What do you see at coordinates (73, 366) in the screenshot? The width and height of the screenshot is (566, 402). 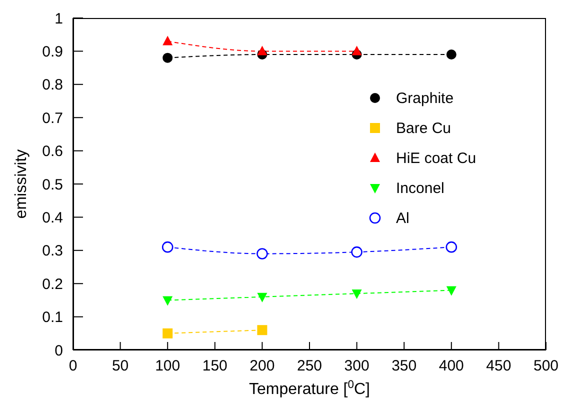 I see `x-tick-label: 0` at bounding box center [73, 366].